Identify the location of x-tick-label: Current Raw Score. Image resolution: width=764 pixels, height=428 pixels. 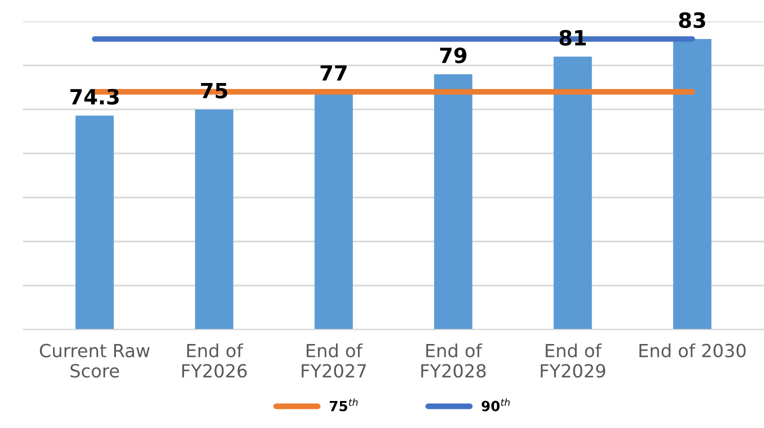
(95, 361).